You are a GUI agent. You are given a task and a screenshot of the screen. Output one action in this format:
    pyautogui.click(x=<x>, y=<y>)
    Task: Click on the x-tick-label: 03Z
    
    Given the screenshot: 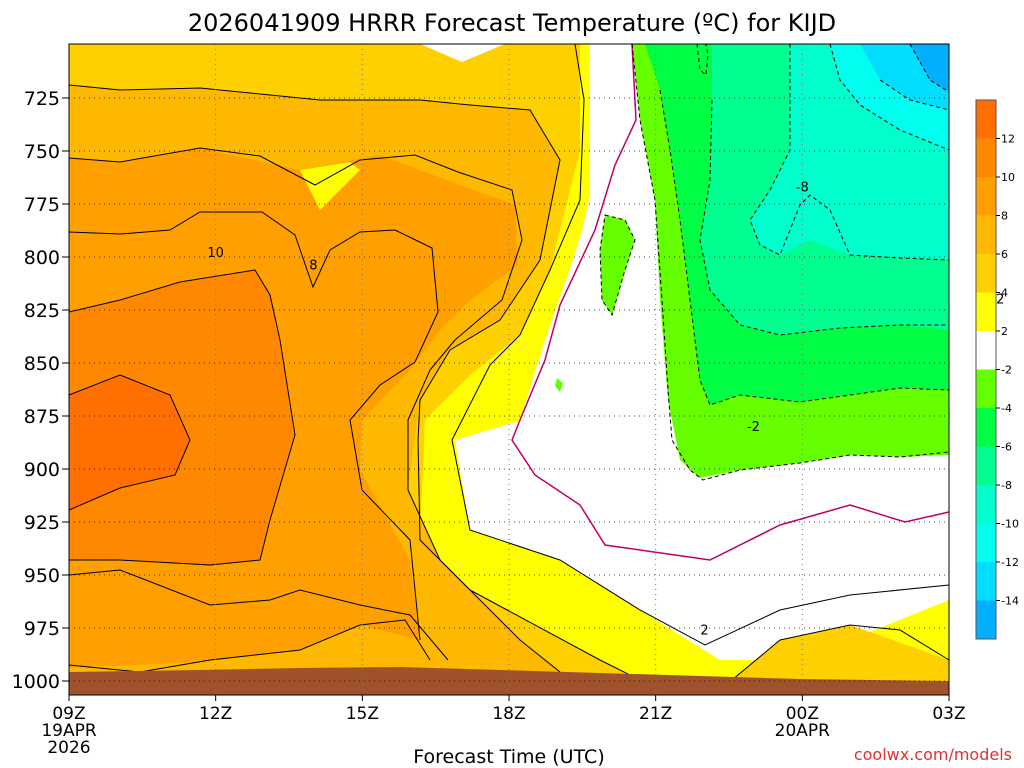 What is the action you would take?
    pyautogui.click(x=948, y=714)
    